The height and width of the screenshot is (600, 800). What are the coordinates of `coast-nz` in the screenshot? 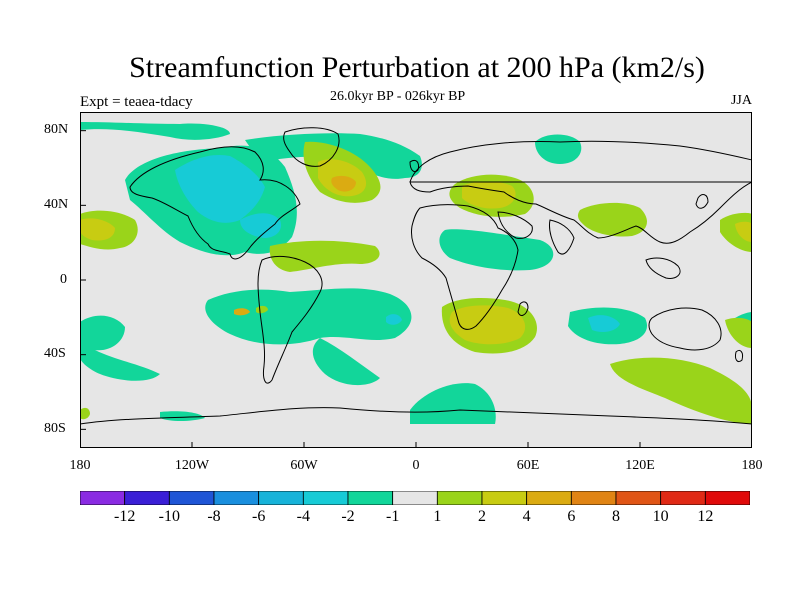 It's located at (739, 356).